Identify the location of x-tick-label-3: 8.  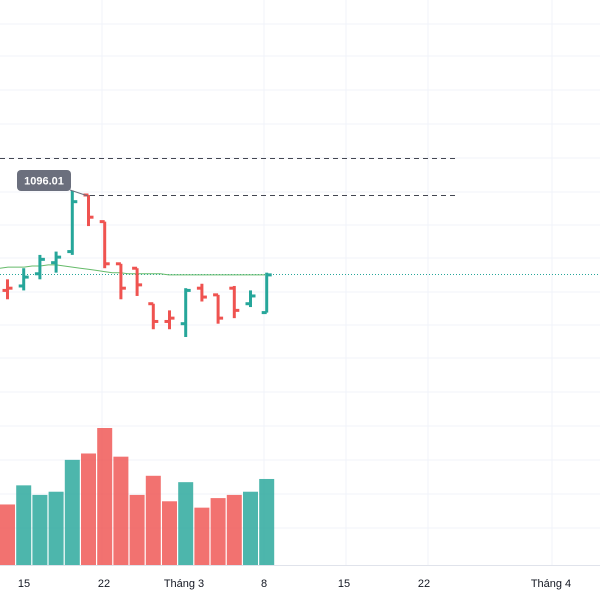
(264, 584).